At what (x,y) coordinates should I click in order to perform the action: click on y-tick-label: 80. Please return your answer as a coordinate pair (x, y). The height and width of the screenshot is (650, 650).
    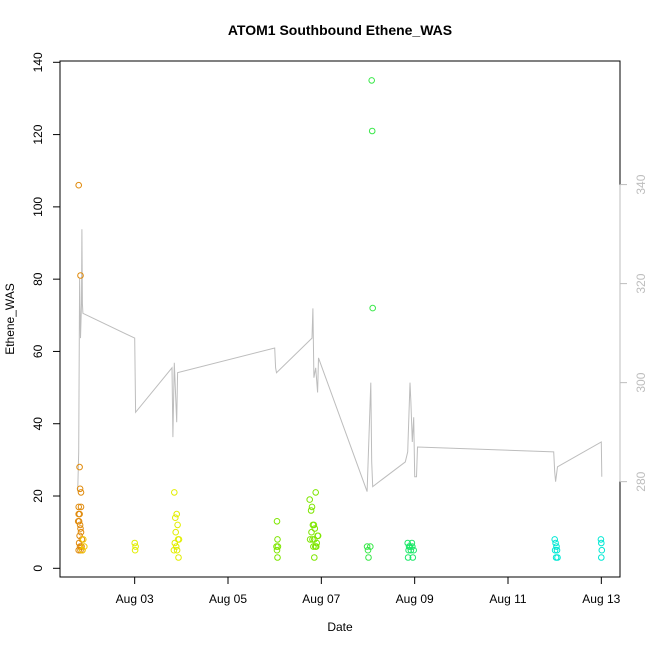
    Looking at the image, I should click on (38, 279).